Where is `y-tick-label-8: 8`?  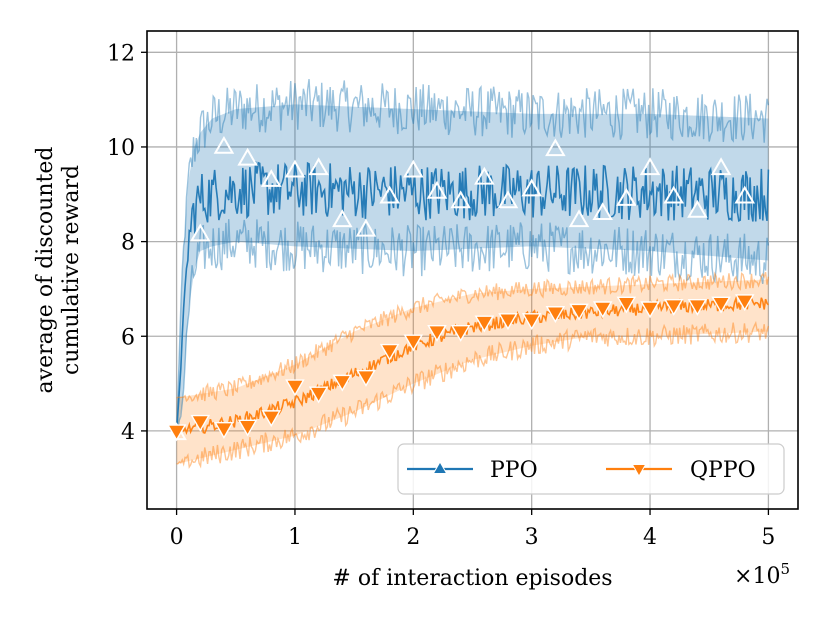 y-tick-label-8: 8 is located at coordinates (128, 243).